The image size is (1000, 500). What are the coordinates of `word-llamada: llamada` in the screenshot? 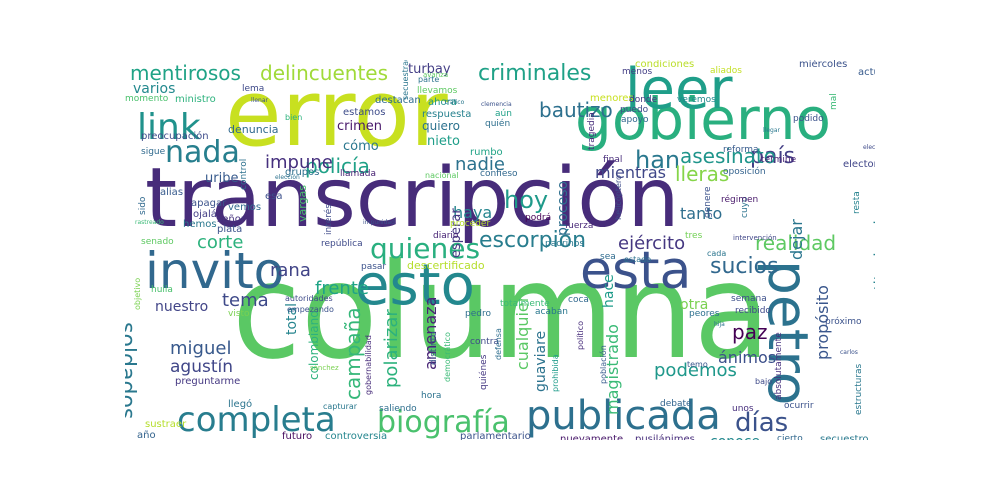 It's located at (358, 174).